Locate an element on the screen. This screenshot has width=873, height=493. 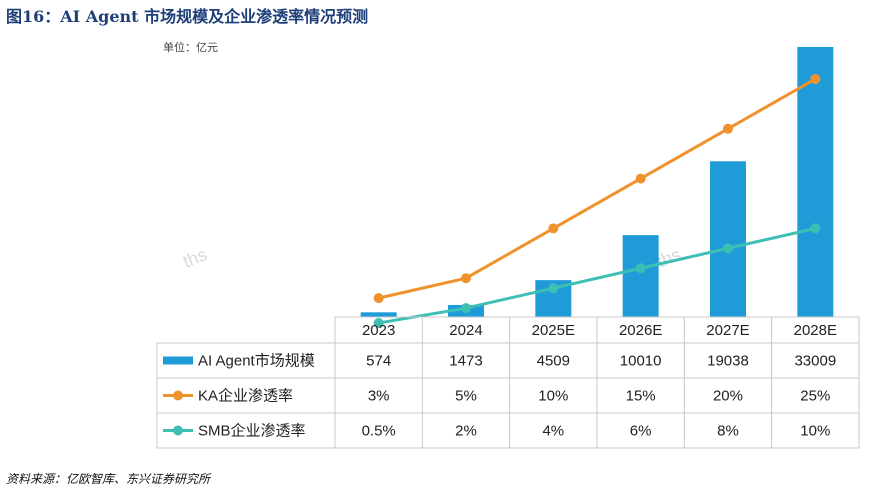
series-name: SMB企业渗透率 is located at coordinates (252, 431).